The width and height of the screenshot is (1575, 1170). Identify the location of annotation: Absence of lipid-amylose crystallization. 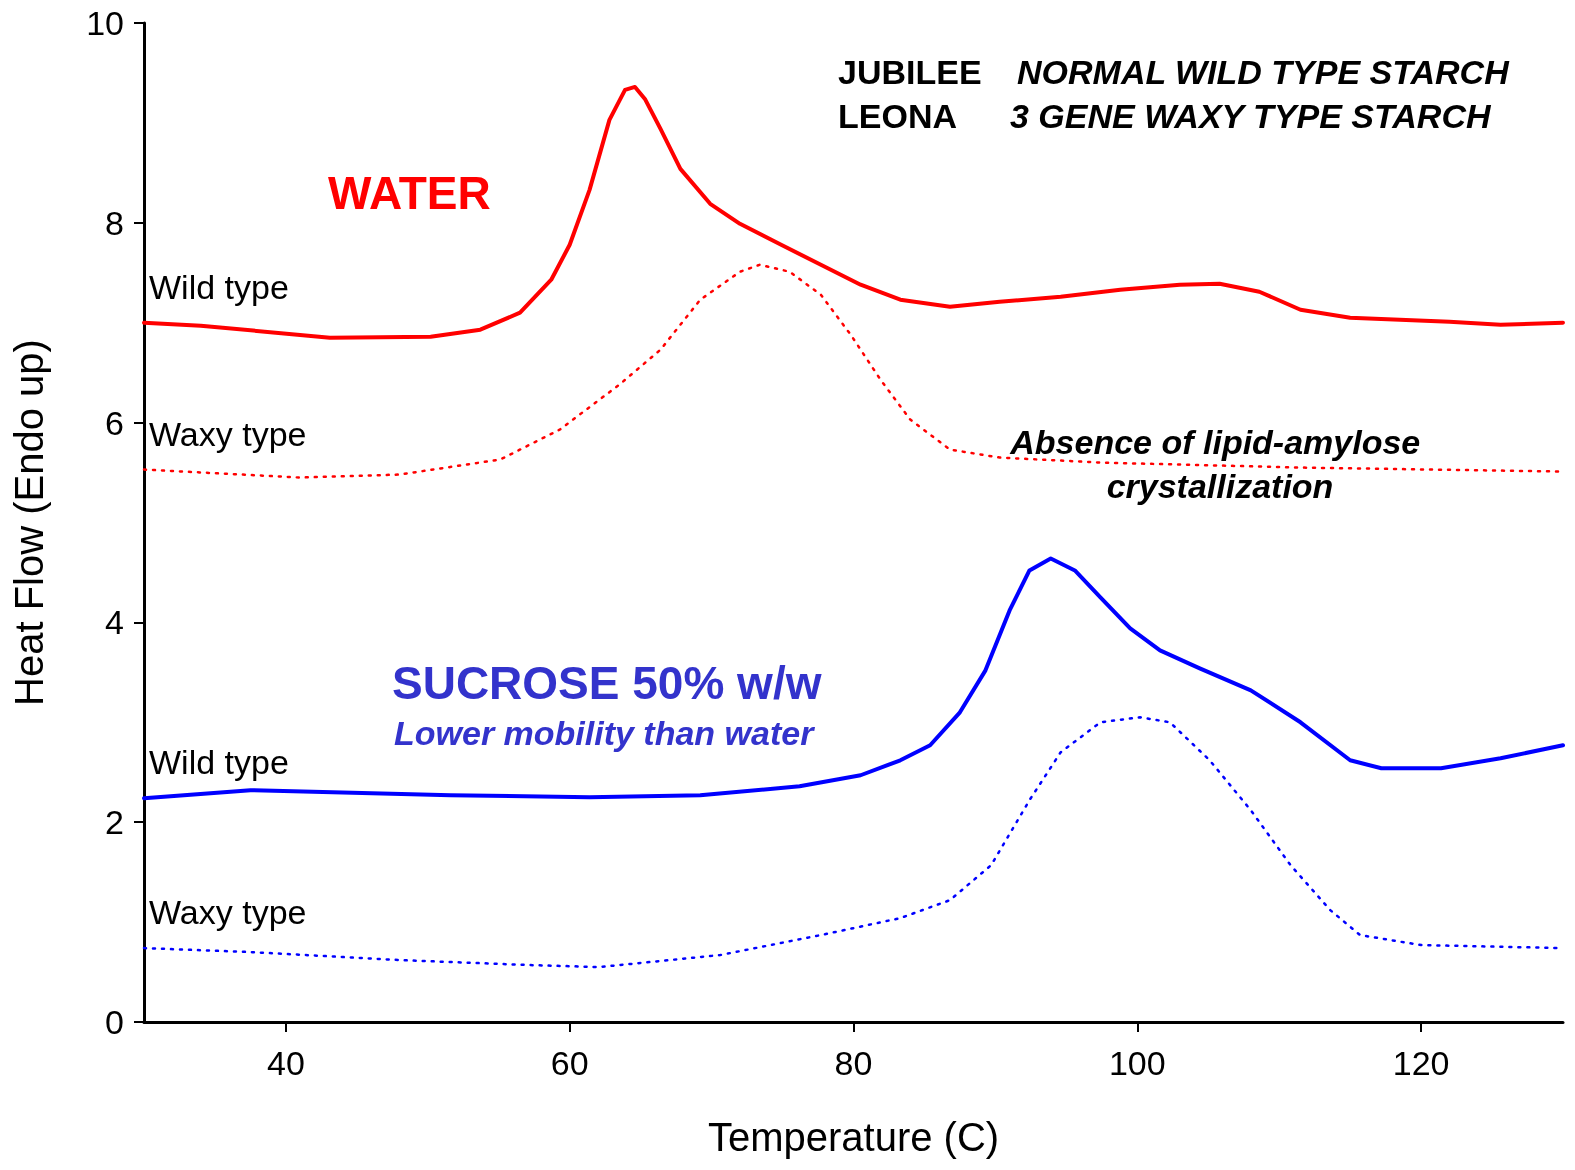
(1219, 464).